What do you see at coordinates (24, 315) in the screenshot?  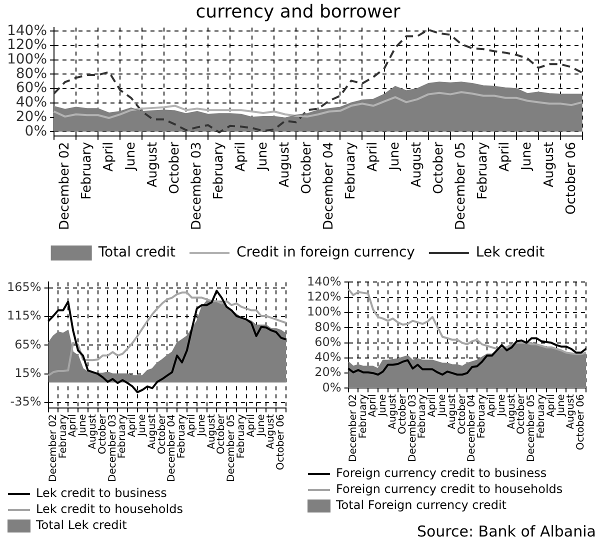 I see `y-tick-label: 115%` at bounding box center [24, 315].